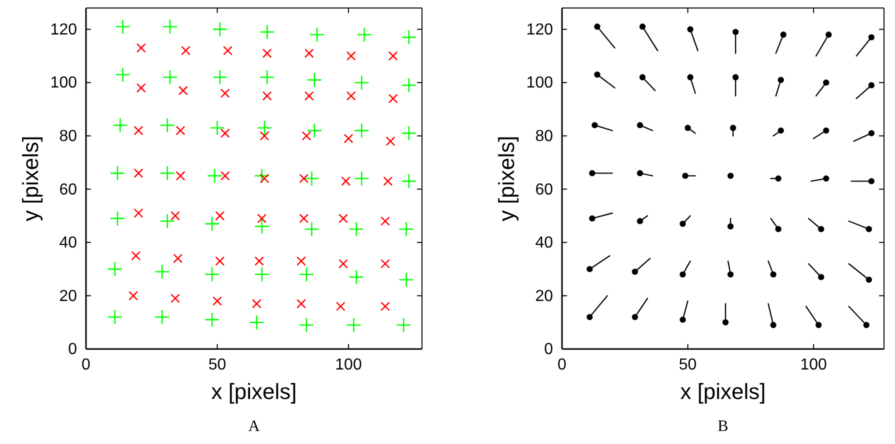 Image resolution: width=895 pixels, height=444 pixels. Describe the element at coordinates (544, 296) in the screenshot. I see `y-tick-label: 20` at that location.